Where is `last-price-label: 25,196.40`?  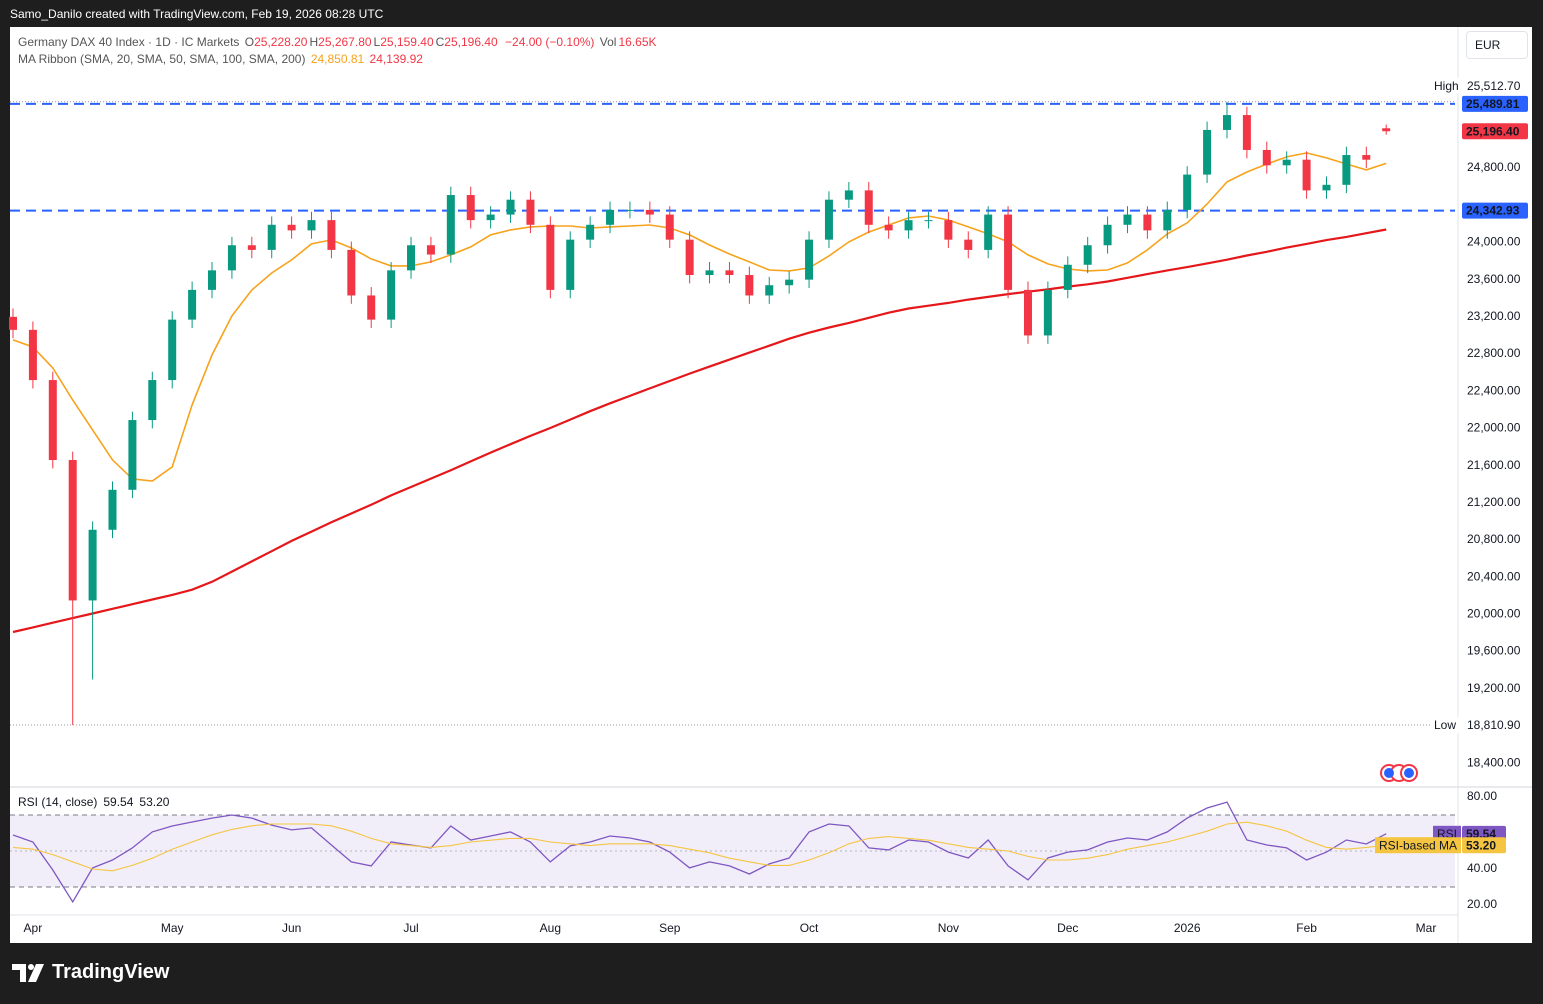
last-price-label: 25,196.40 is located at coordinates (1493, 131).